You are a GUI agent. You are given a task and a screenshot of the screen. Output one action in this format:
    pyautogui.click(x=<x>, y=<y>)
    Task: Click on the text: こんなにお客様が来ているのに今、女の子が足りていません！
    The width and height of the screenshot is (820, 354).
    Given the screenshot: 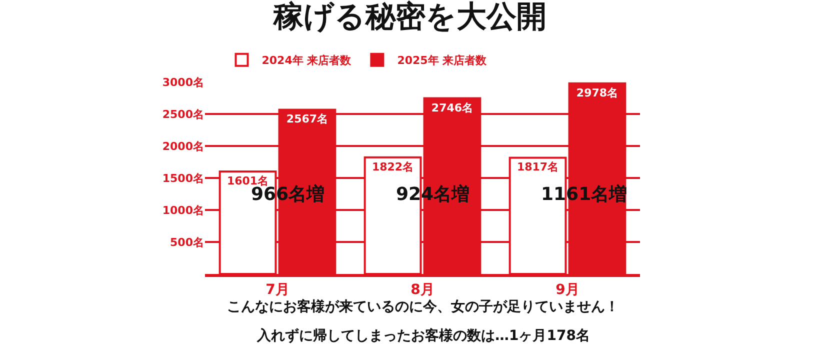 What is the action you would take?
    pyautogui.click(x=423, y=306)
    